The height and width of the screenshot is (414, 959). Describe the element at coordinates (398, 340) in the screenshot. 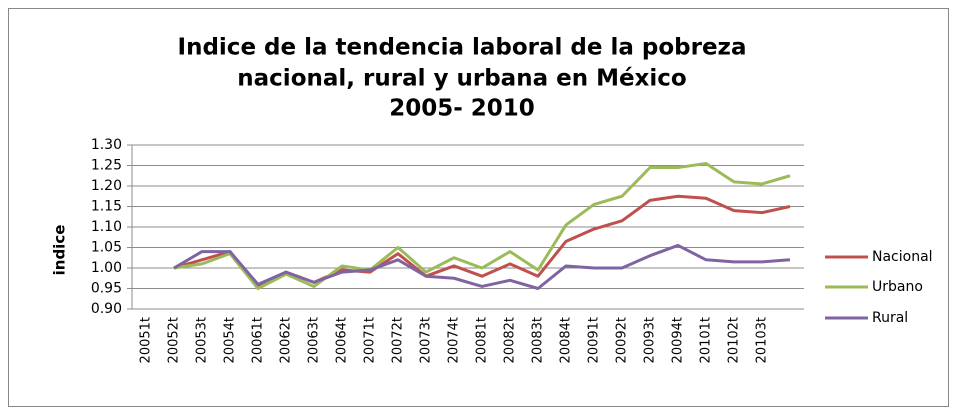

I see `x-tick-label: 20072t` at that location.